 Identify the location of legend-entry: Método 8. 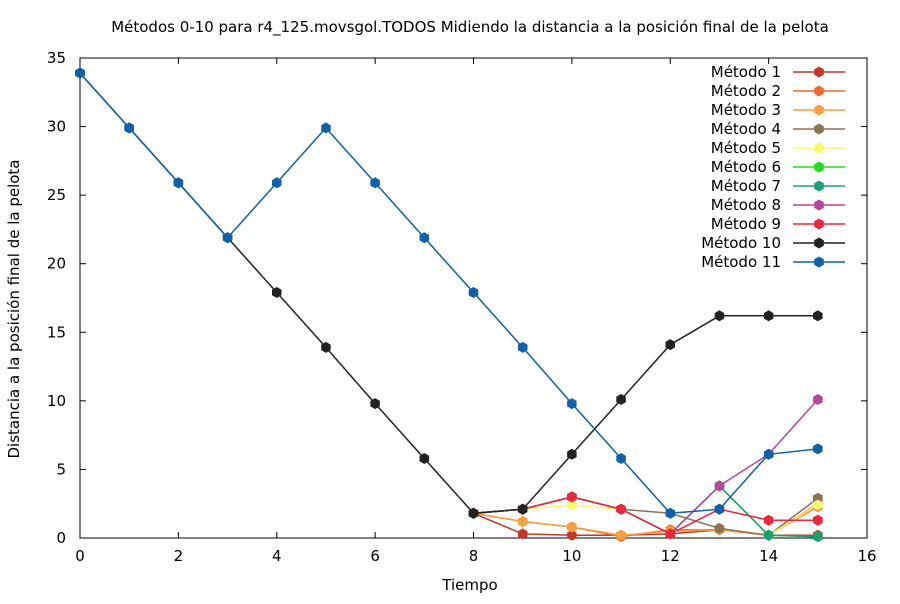
(778, 205).